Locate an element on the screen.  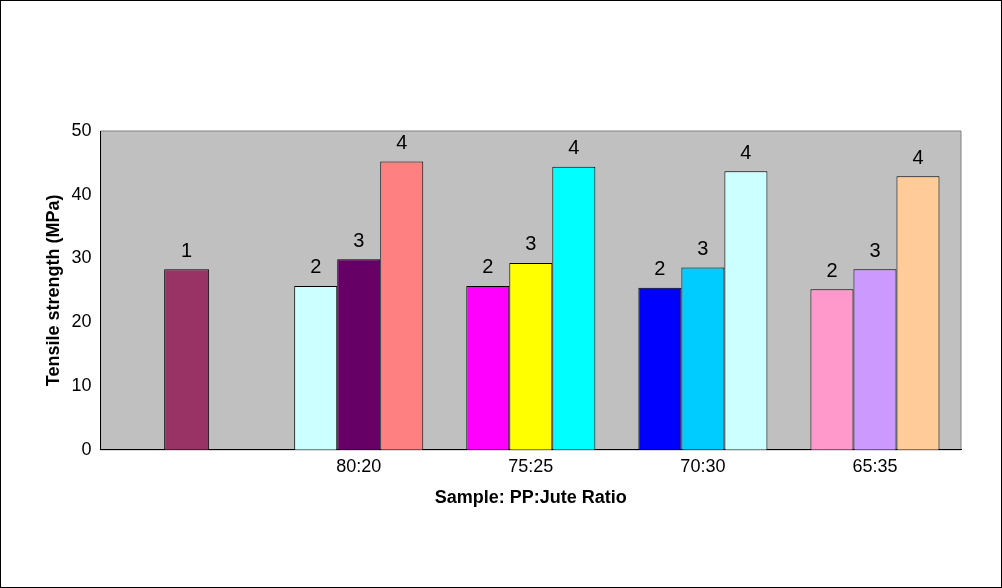
series-label: 3 is located at coordinates (531, 243).